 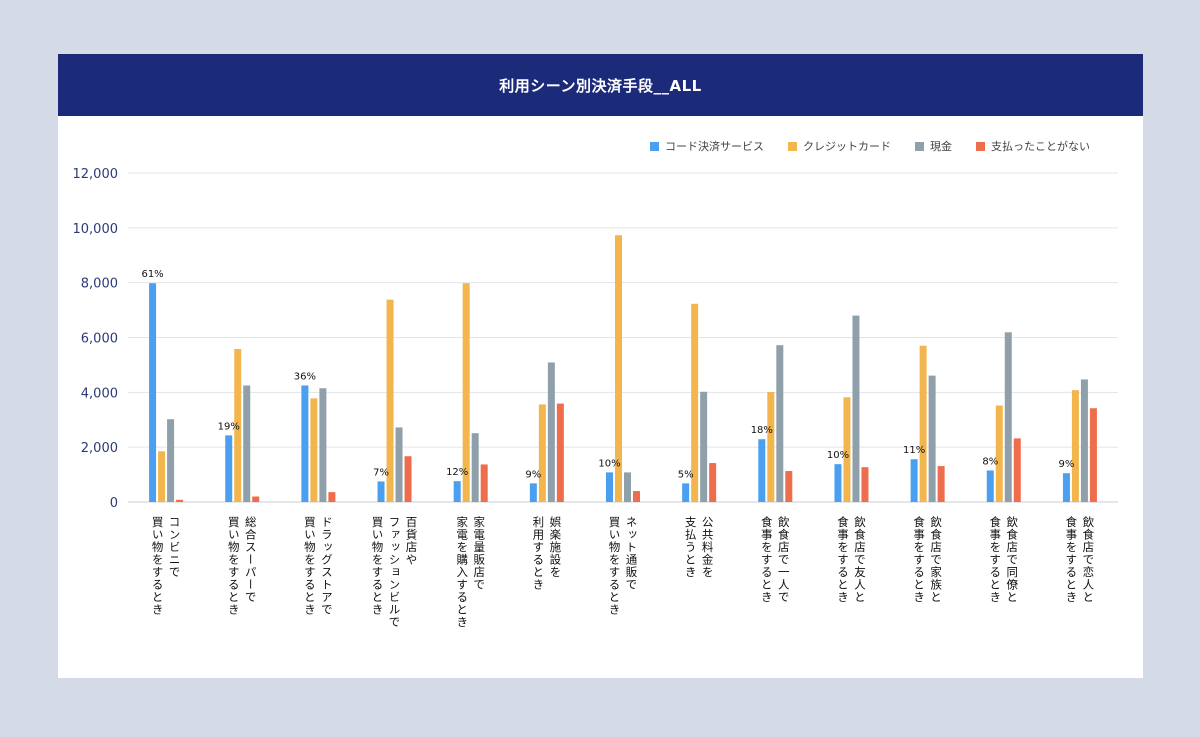 What do you see at coordinates (1012, 559) in the screenshot?
I see `category-label: 飲食店で同僚と` at bounding box center [1012, 559].